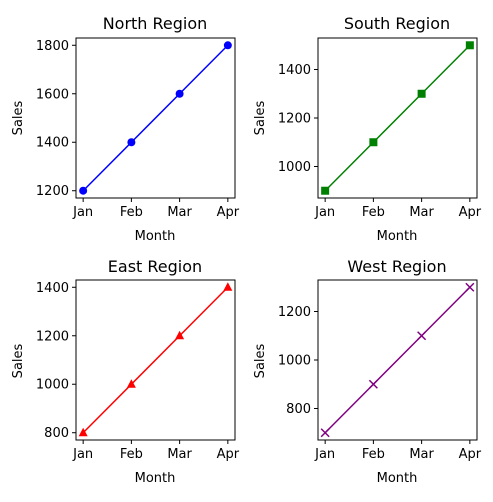 This screenshot has width=493, height=502. I want to click on y-tick-label: 1800, so click(52, 46).